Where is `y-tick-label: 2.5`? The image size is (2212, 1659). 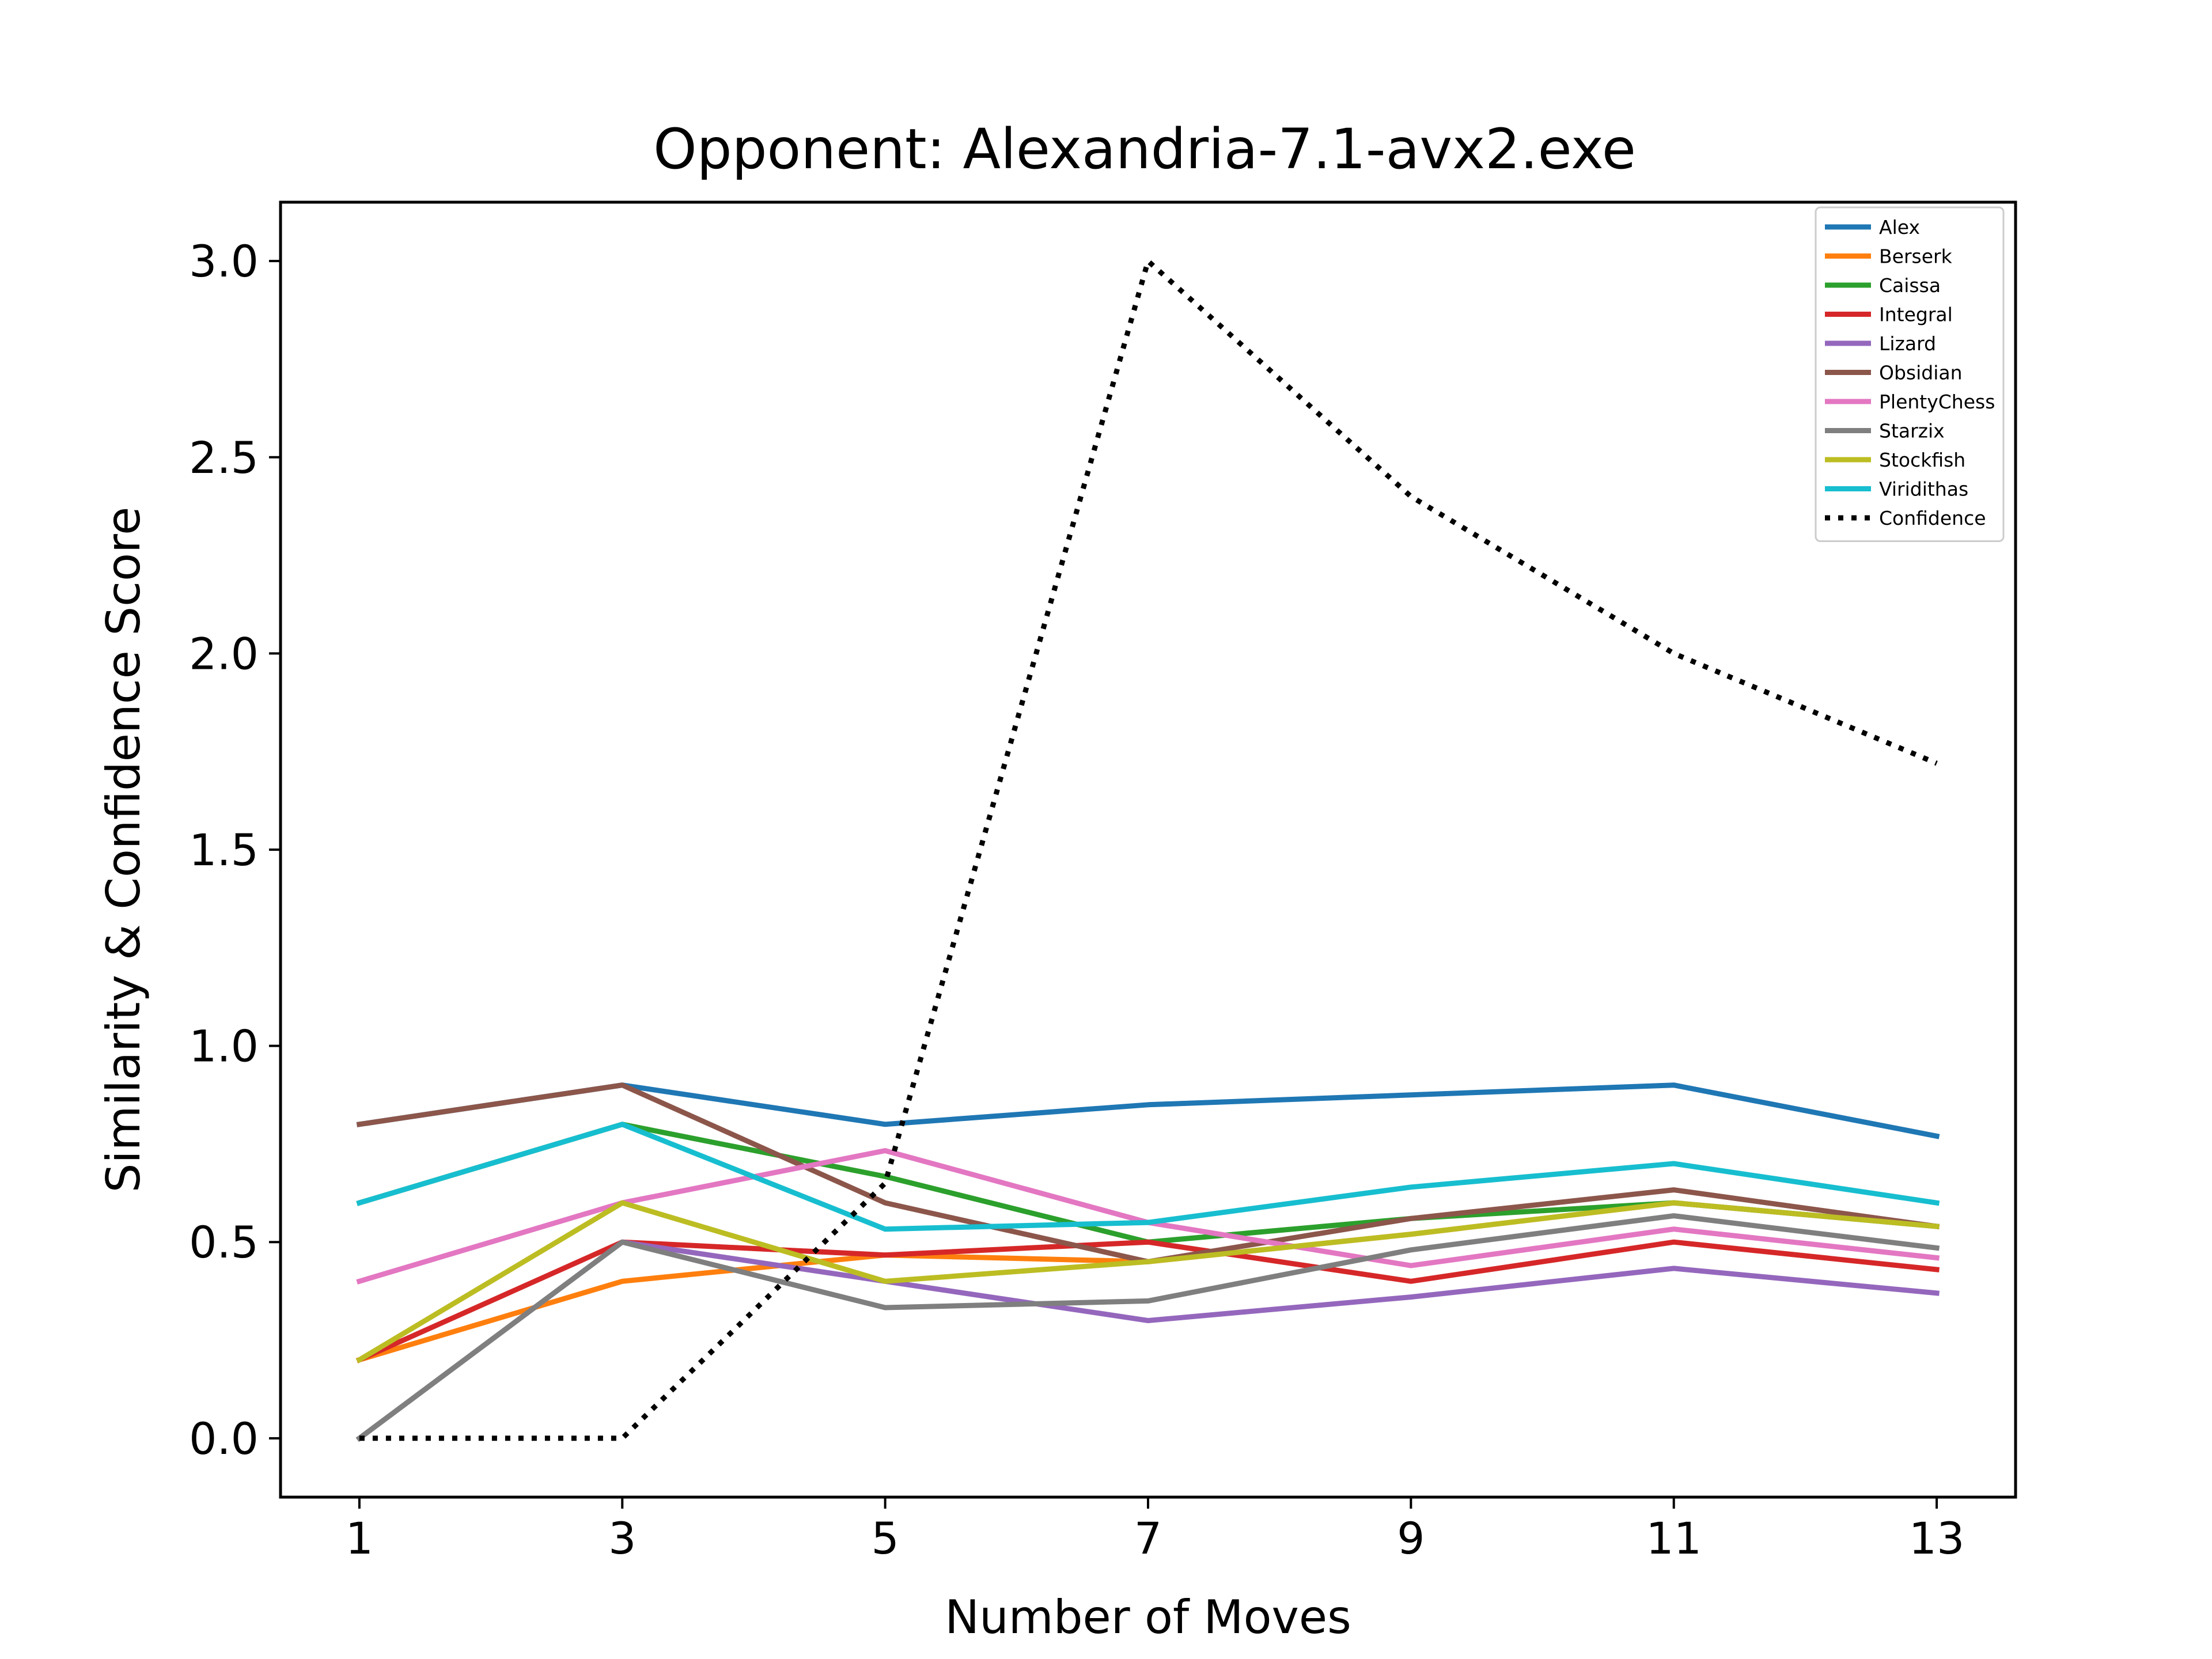 y-tick-label: 2.5 is located at coordinates (224, 457).